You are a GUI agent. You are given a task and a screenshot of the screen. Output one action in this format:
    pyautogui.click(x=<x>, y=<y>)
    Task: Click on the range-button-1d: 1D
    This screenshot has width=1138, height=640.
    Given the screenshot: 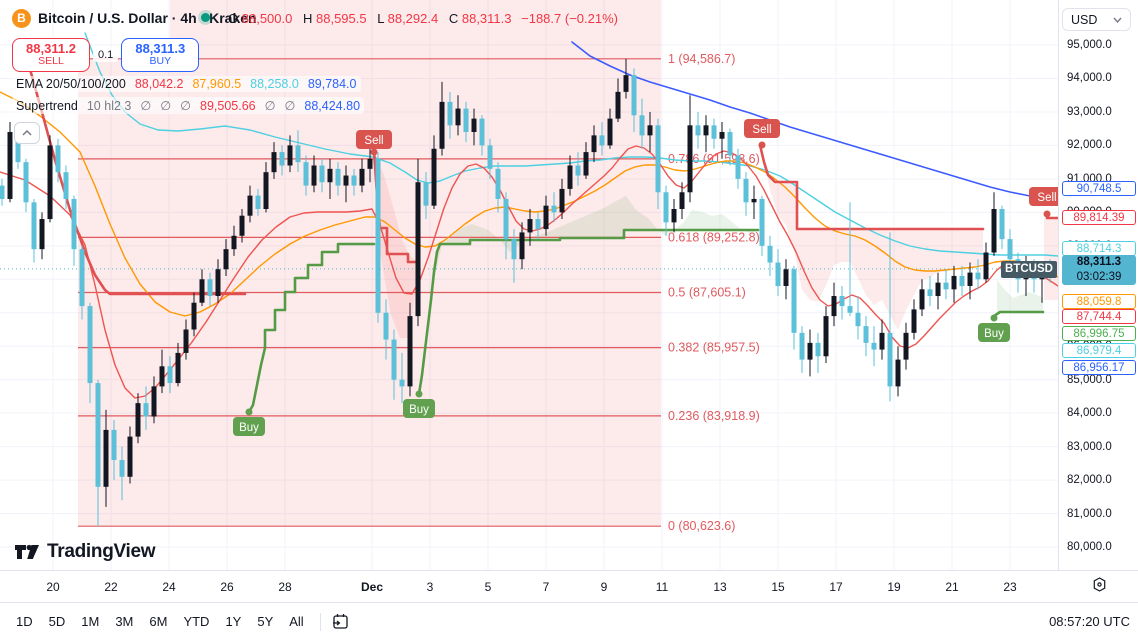 What is the action you would take?
    pyautogui.click(x=24, y=621)
    